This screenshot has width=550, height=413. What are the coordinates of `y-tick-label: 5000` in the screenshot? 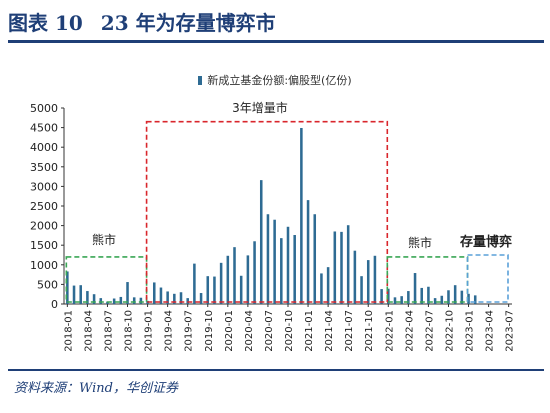 It's located at (44, 108).